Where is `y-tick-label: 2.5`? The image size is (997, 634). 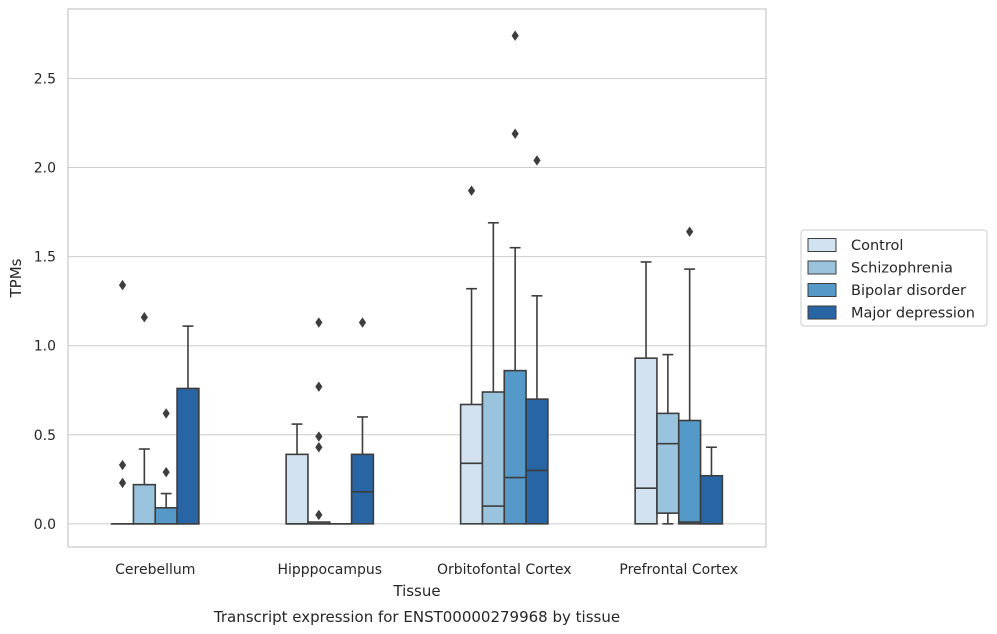
y-tick-label: 2.5 is located at coordinates (45, 79).